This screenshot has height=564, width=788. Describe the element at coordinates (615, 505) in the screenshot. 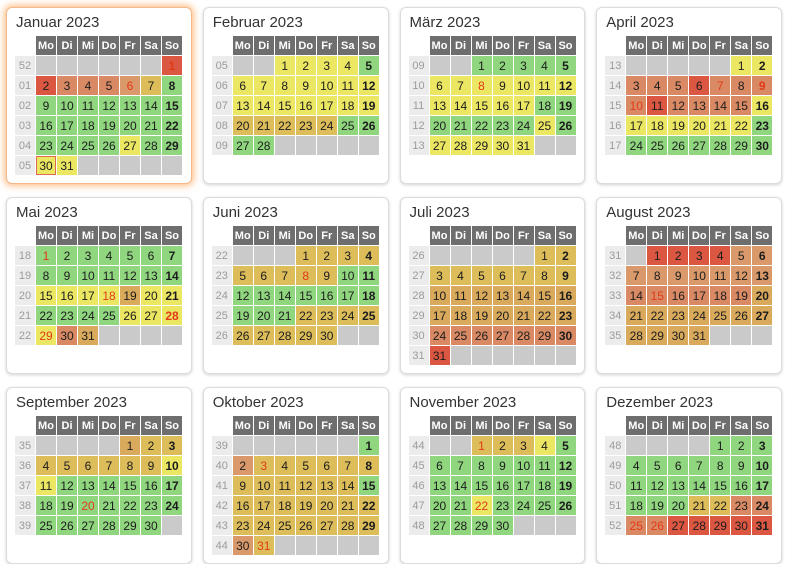

I see `week-number-cell: 51` at that location.